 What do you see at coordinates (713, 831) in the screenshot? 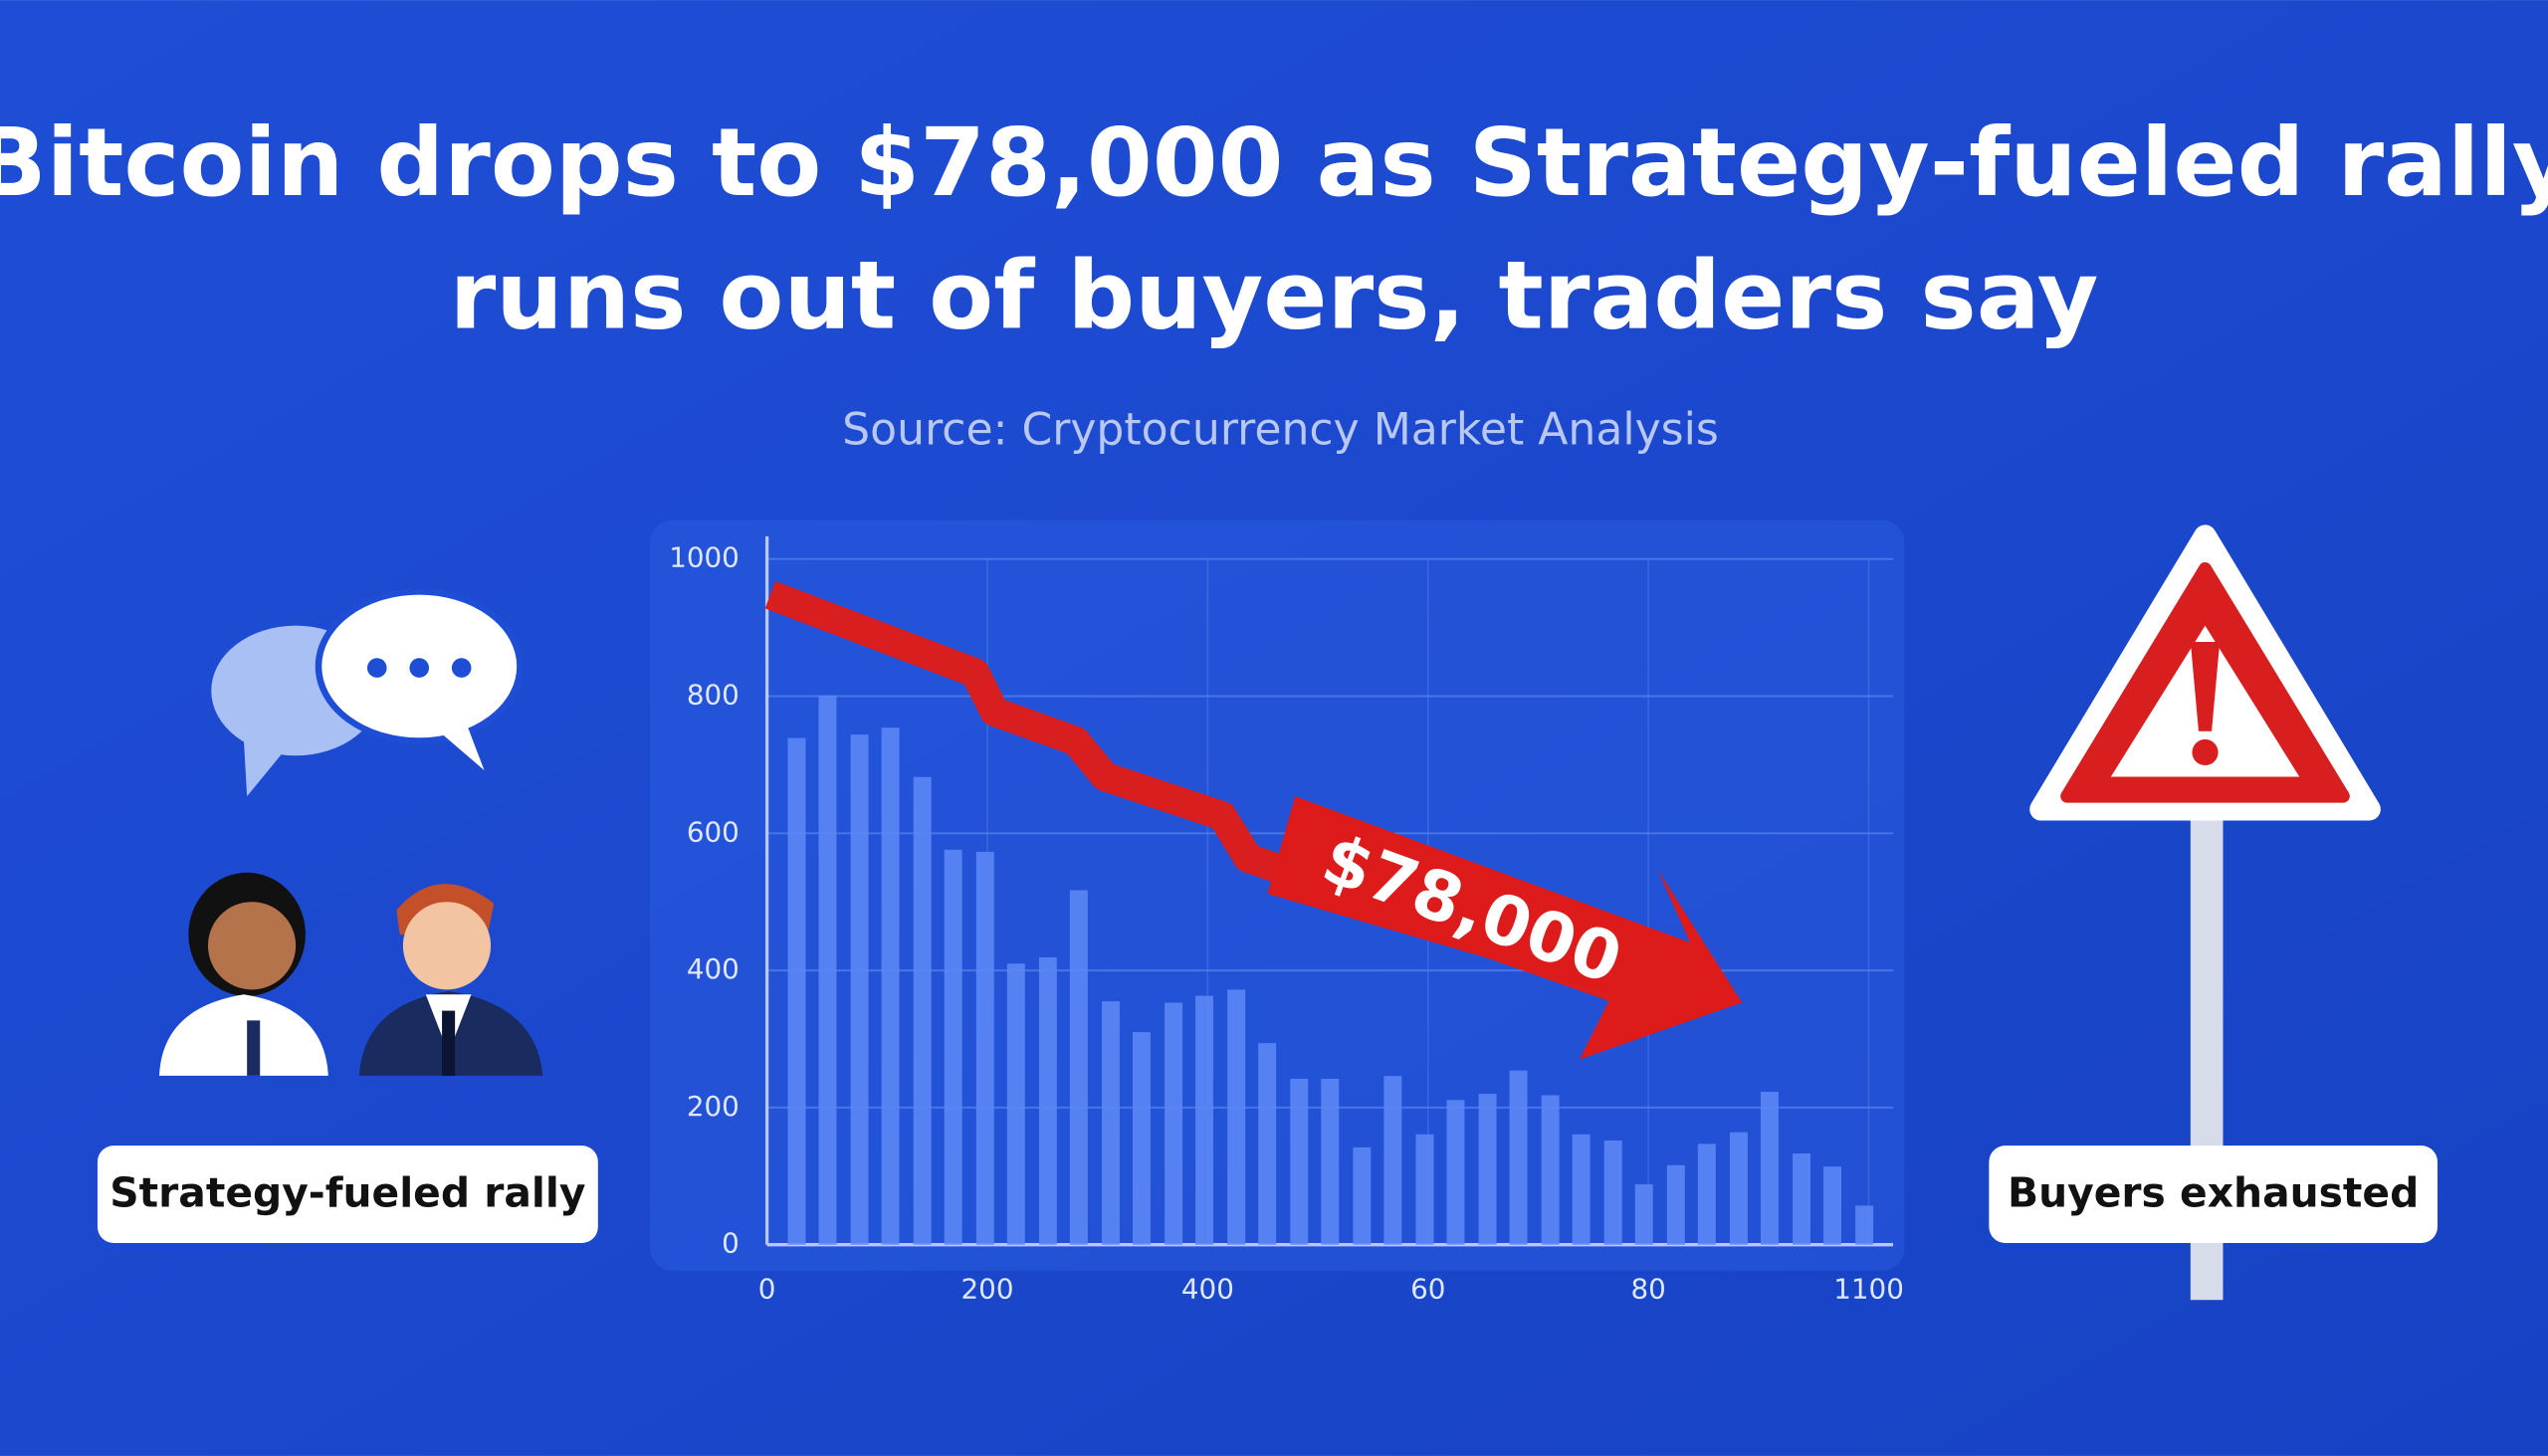
I see `y-tick-label: 600` at bounding box center [713, 831].